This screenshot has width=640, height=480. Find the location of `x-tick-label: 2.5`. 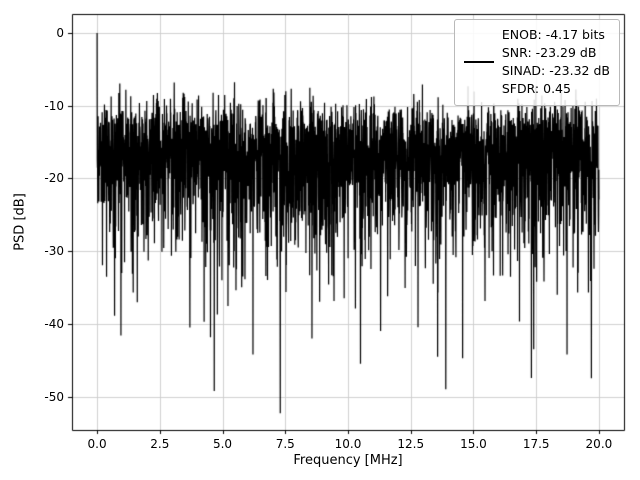

x-tick-label: 2.5 is located at coordinates (160, 444).